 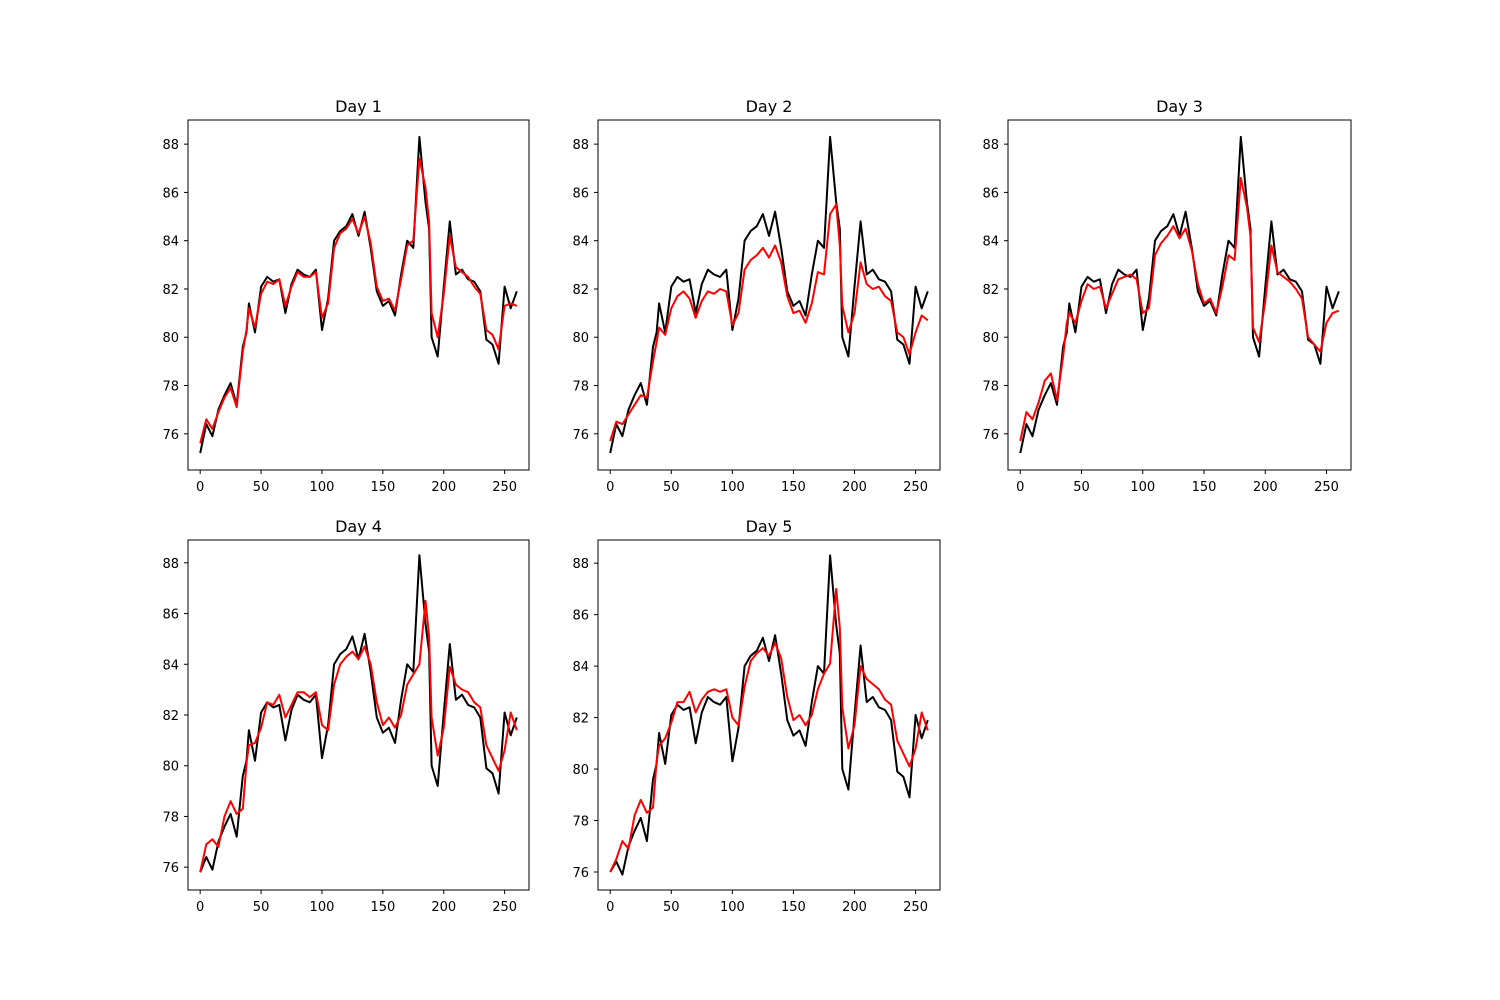 I want to click on subplot-title: Day 2, so click(x=769, y=106).